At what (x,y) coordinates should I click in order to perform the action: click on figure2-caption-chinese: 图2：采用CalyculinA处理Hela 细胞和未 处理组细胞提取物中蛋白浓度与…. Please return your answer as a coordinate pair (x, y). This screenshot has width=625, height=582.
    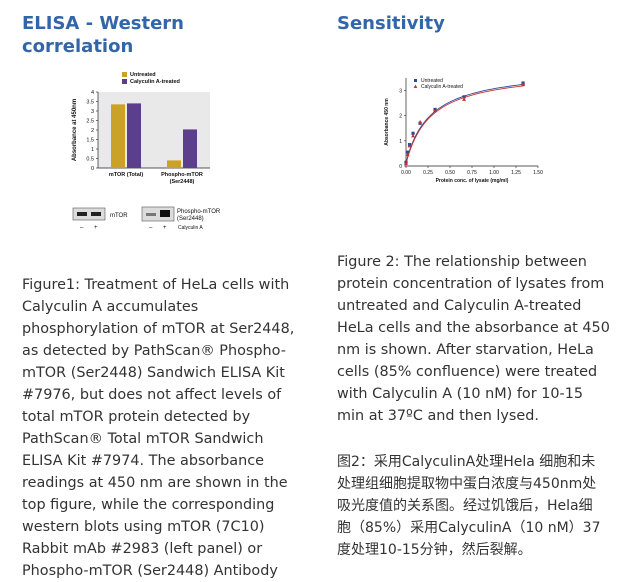
    Looking at the image, I should click on (481, 506).